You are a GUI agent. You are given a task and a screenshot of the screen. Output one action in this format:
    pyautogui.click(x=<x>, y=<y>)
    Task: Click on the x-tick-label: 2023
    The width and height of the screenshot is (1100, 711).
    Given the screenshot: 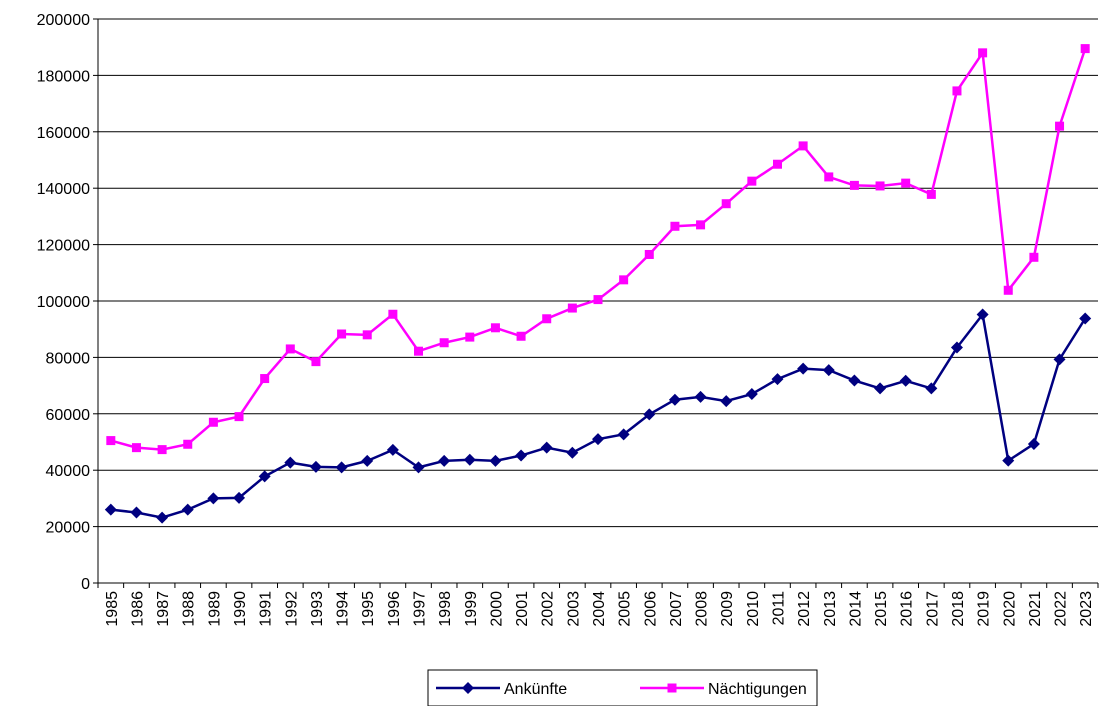 What is the action you would take?
    pyautogui.click(x=1086, y=609)
    